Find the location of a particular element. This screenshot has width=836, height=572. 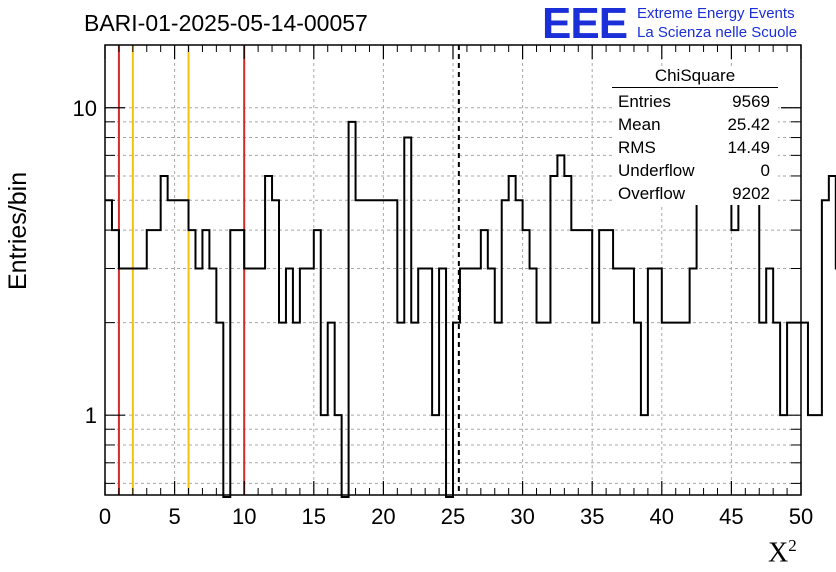

stats-value: 0 is located at coordinates (765, 170).